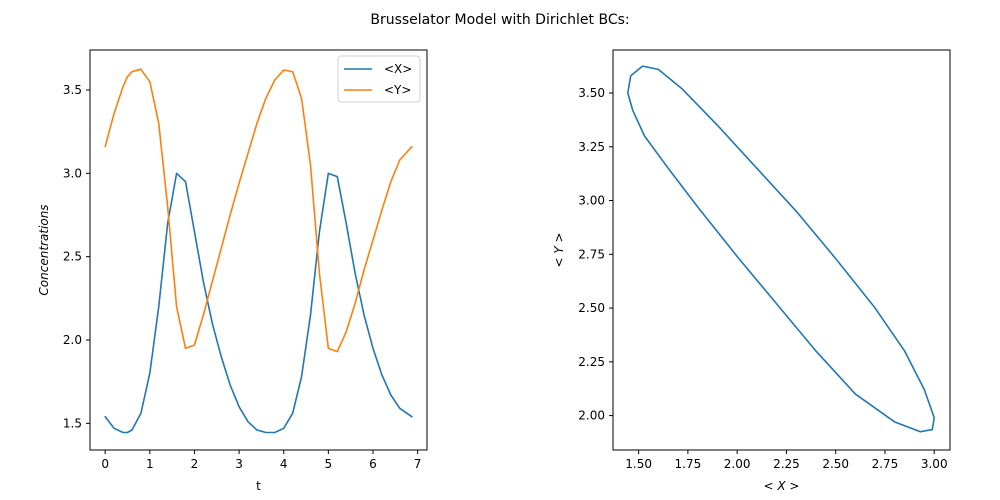  Describe the element at coordinates (373, 464) in the screenshot. I see `time-series-xtick-label: 6` at that location.